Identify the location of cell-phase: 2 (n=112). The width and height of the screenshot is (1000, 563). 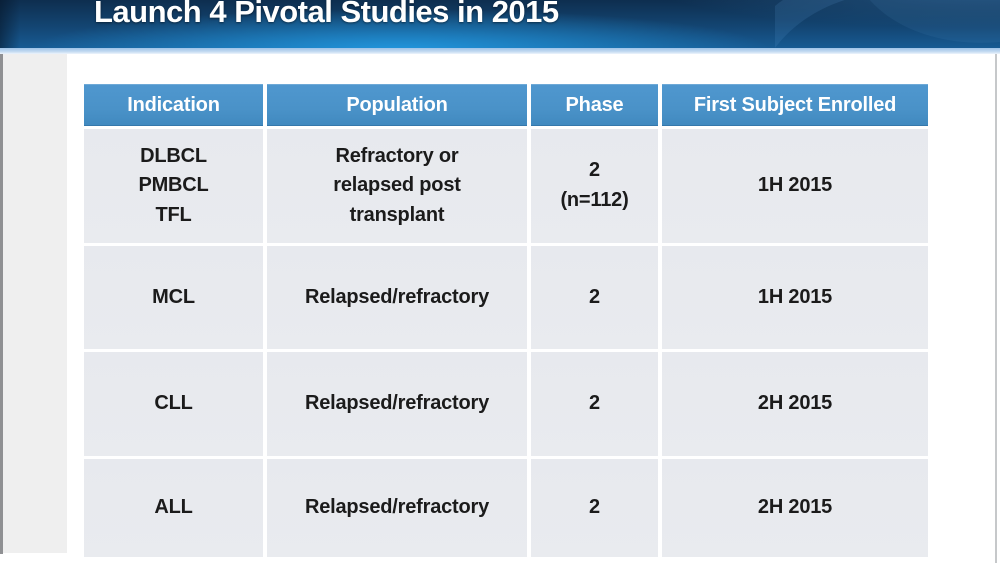
(594, 186).